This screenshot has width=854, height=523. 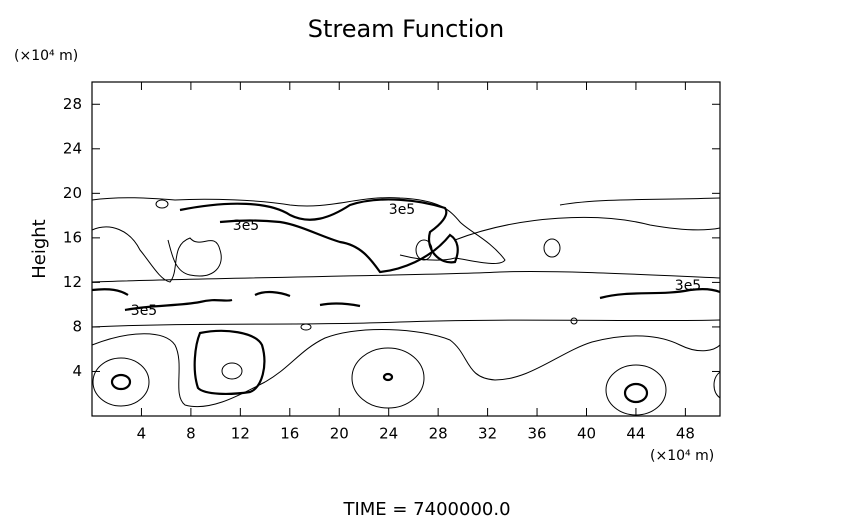 I want to click on x-tick-label: 40, so click(x=586, y=434).